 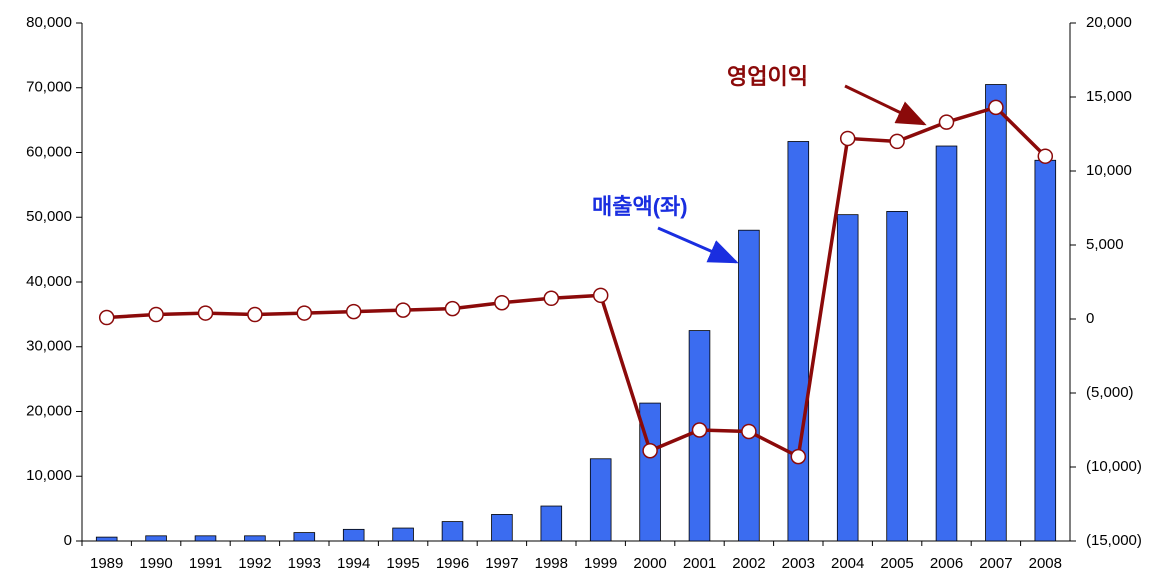 I want to click on x-tick-label: 1990, so click(x=155, y=563).